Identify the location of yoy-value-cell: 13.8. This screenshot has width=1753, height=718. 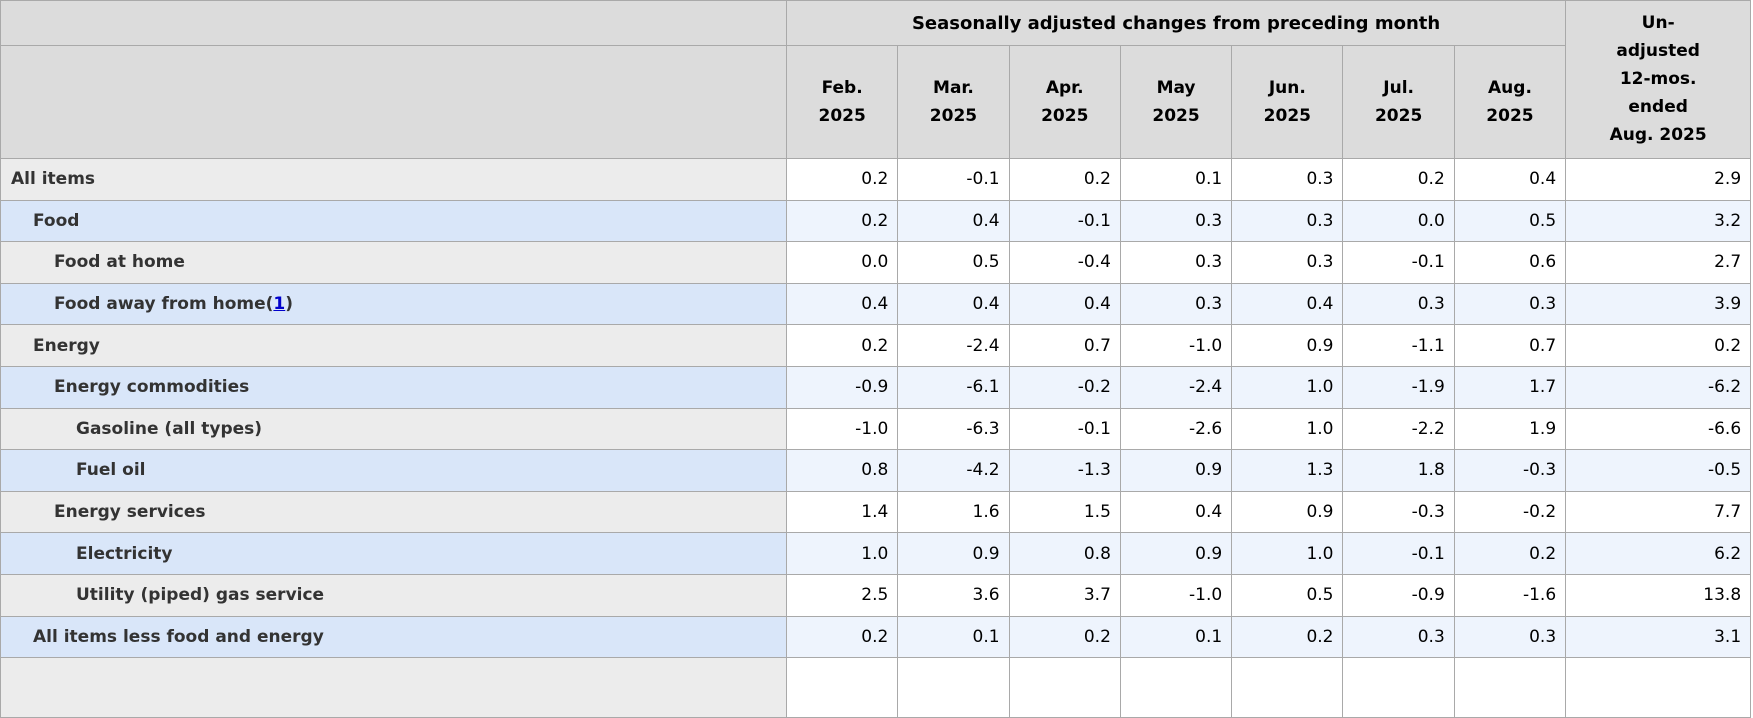
(1658, 595).